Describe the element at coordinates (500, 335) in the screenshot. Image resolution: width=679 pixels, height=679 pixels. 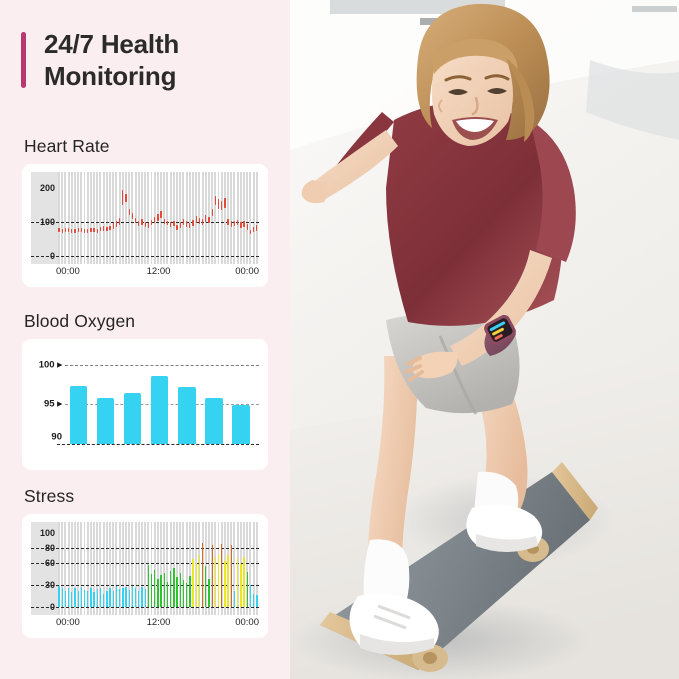
I see `smartwatch` at that location.